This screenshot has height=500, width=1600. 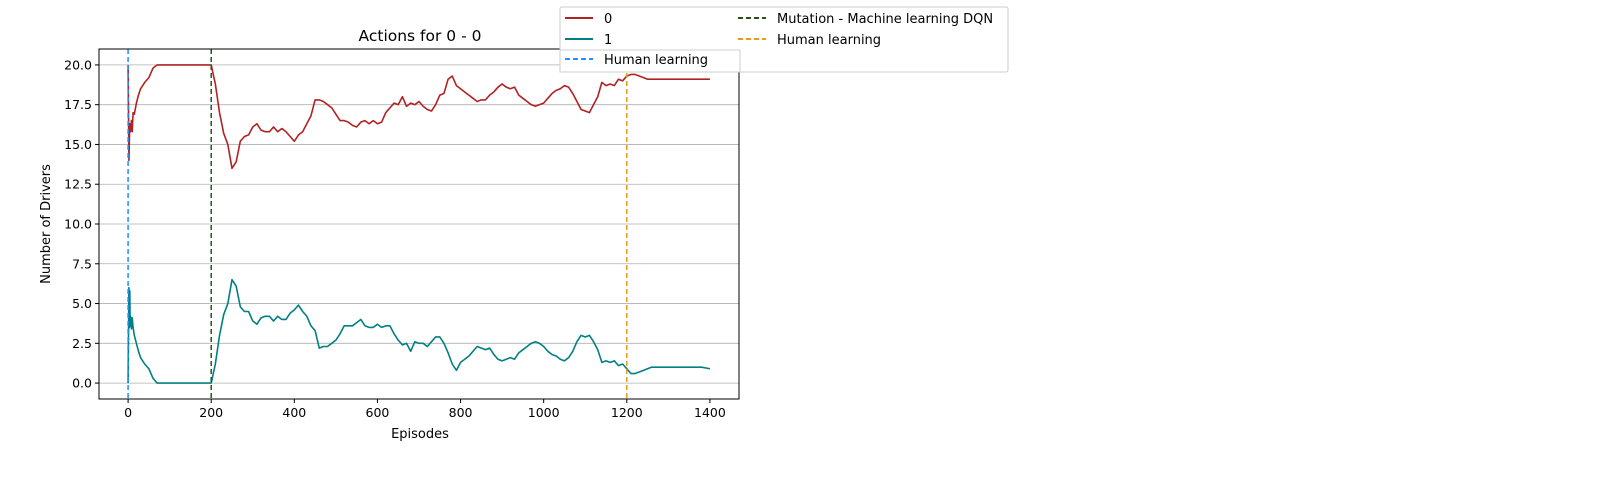 I want to click on x-tick-label-3: 600, so click(x=378, y=412).